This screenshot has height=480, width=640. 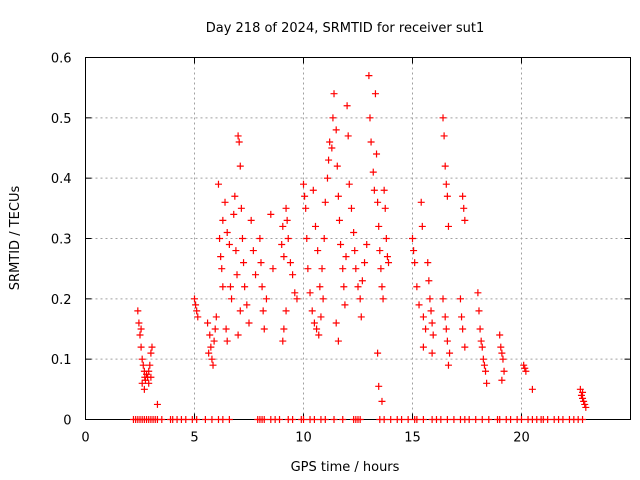 I want to click on y-axis-label: SRMTID / TECUs, so click(x=15, y=238).